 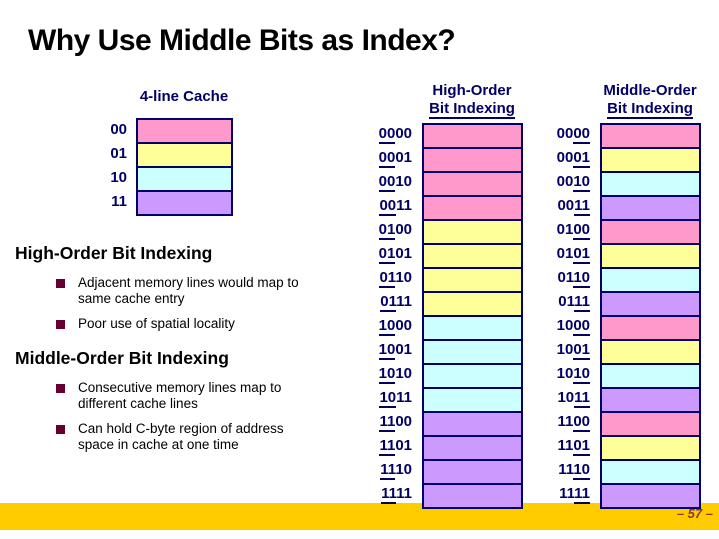 I want to click on slide-title: Why Use Middle Bits as Index?, so click(x=242, y=40).